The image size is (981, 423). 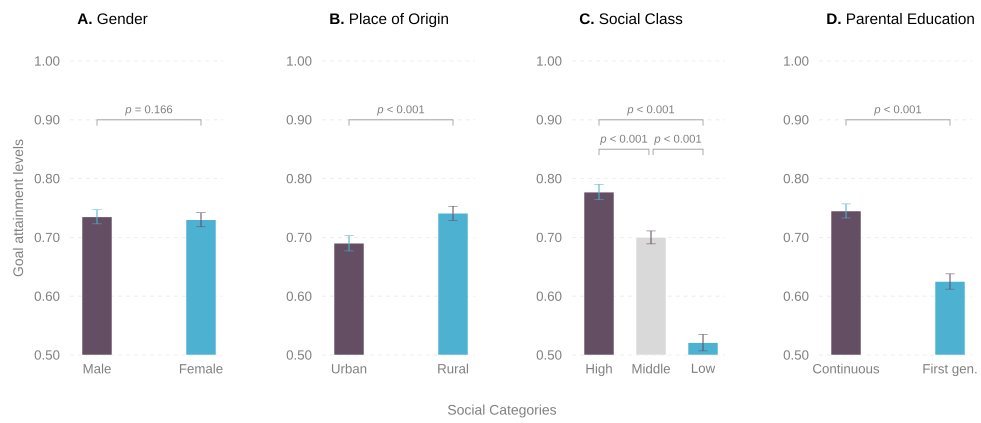 I want to click on chart-title: D. Parental Education, so click(x=900, y=18).